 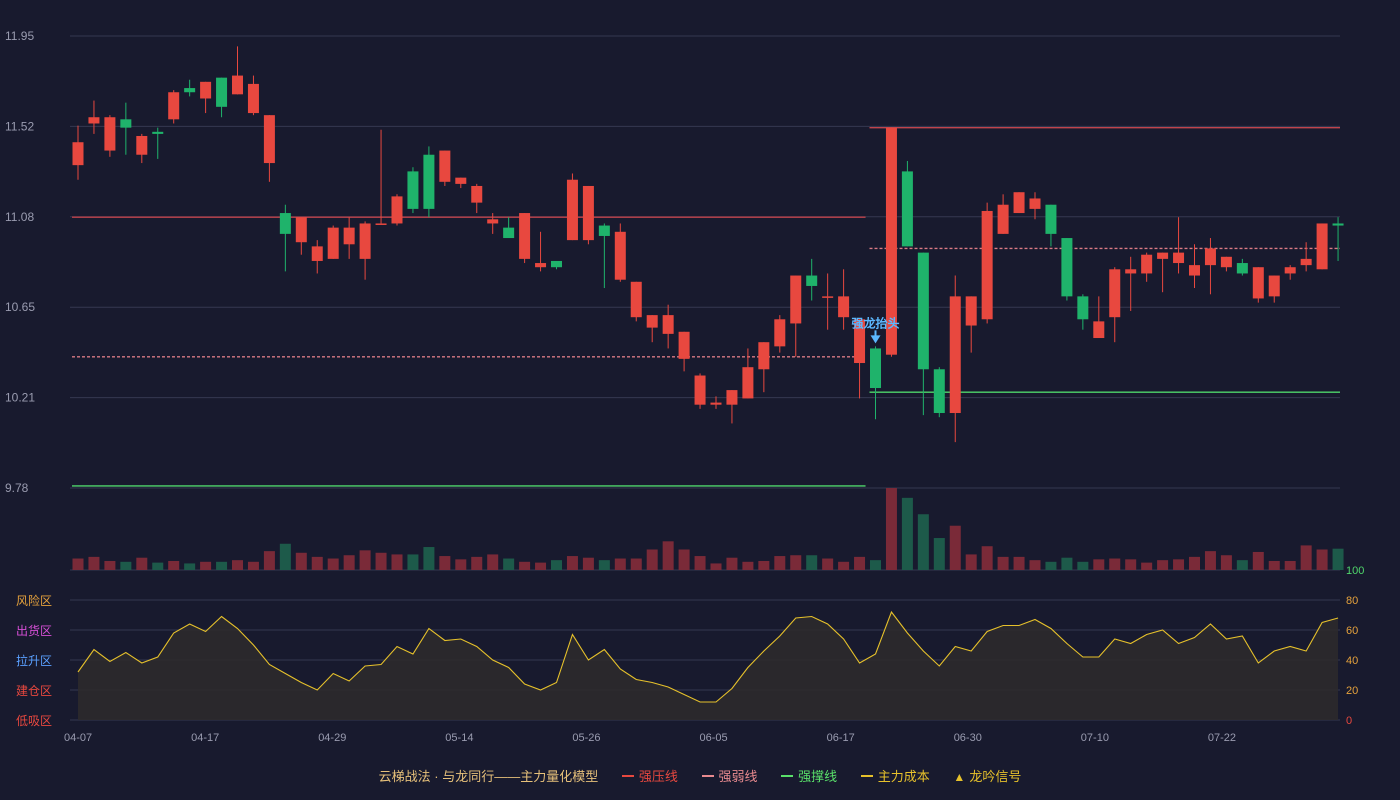 What do you see at coordinates (895, 775) in the screenshot?
I see `legend-item-cost: 主力成本` at bounding box center [895, 775].